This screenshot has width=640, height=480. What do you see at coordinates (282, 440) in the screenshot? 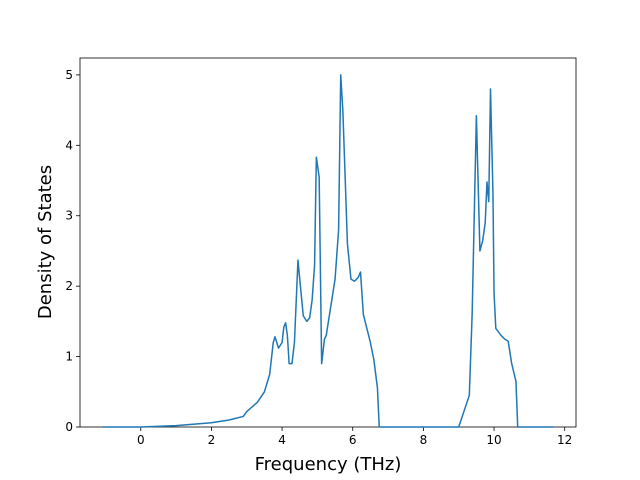
I see `x-tick-label: 4` at bounding box center [282, 440].